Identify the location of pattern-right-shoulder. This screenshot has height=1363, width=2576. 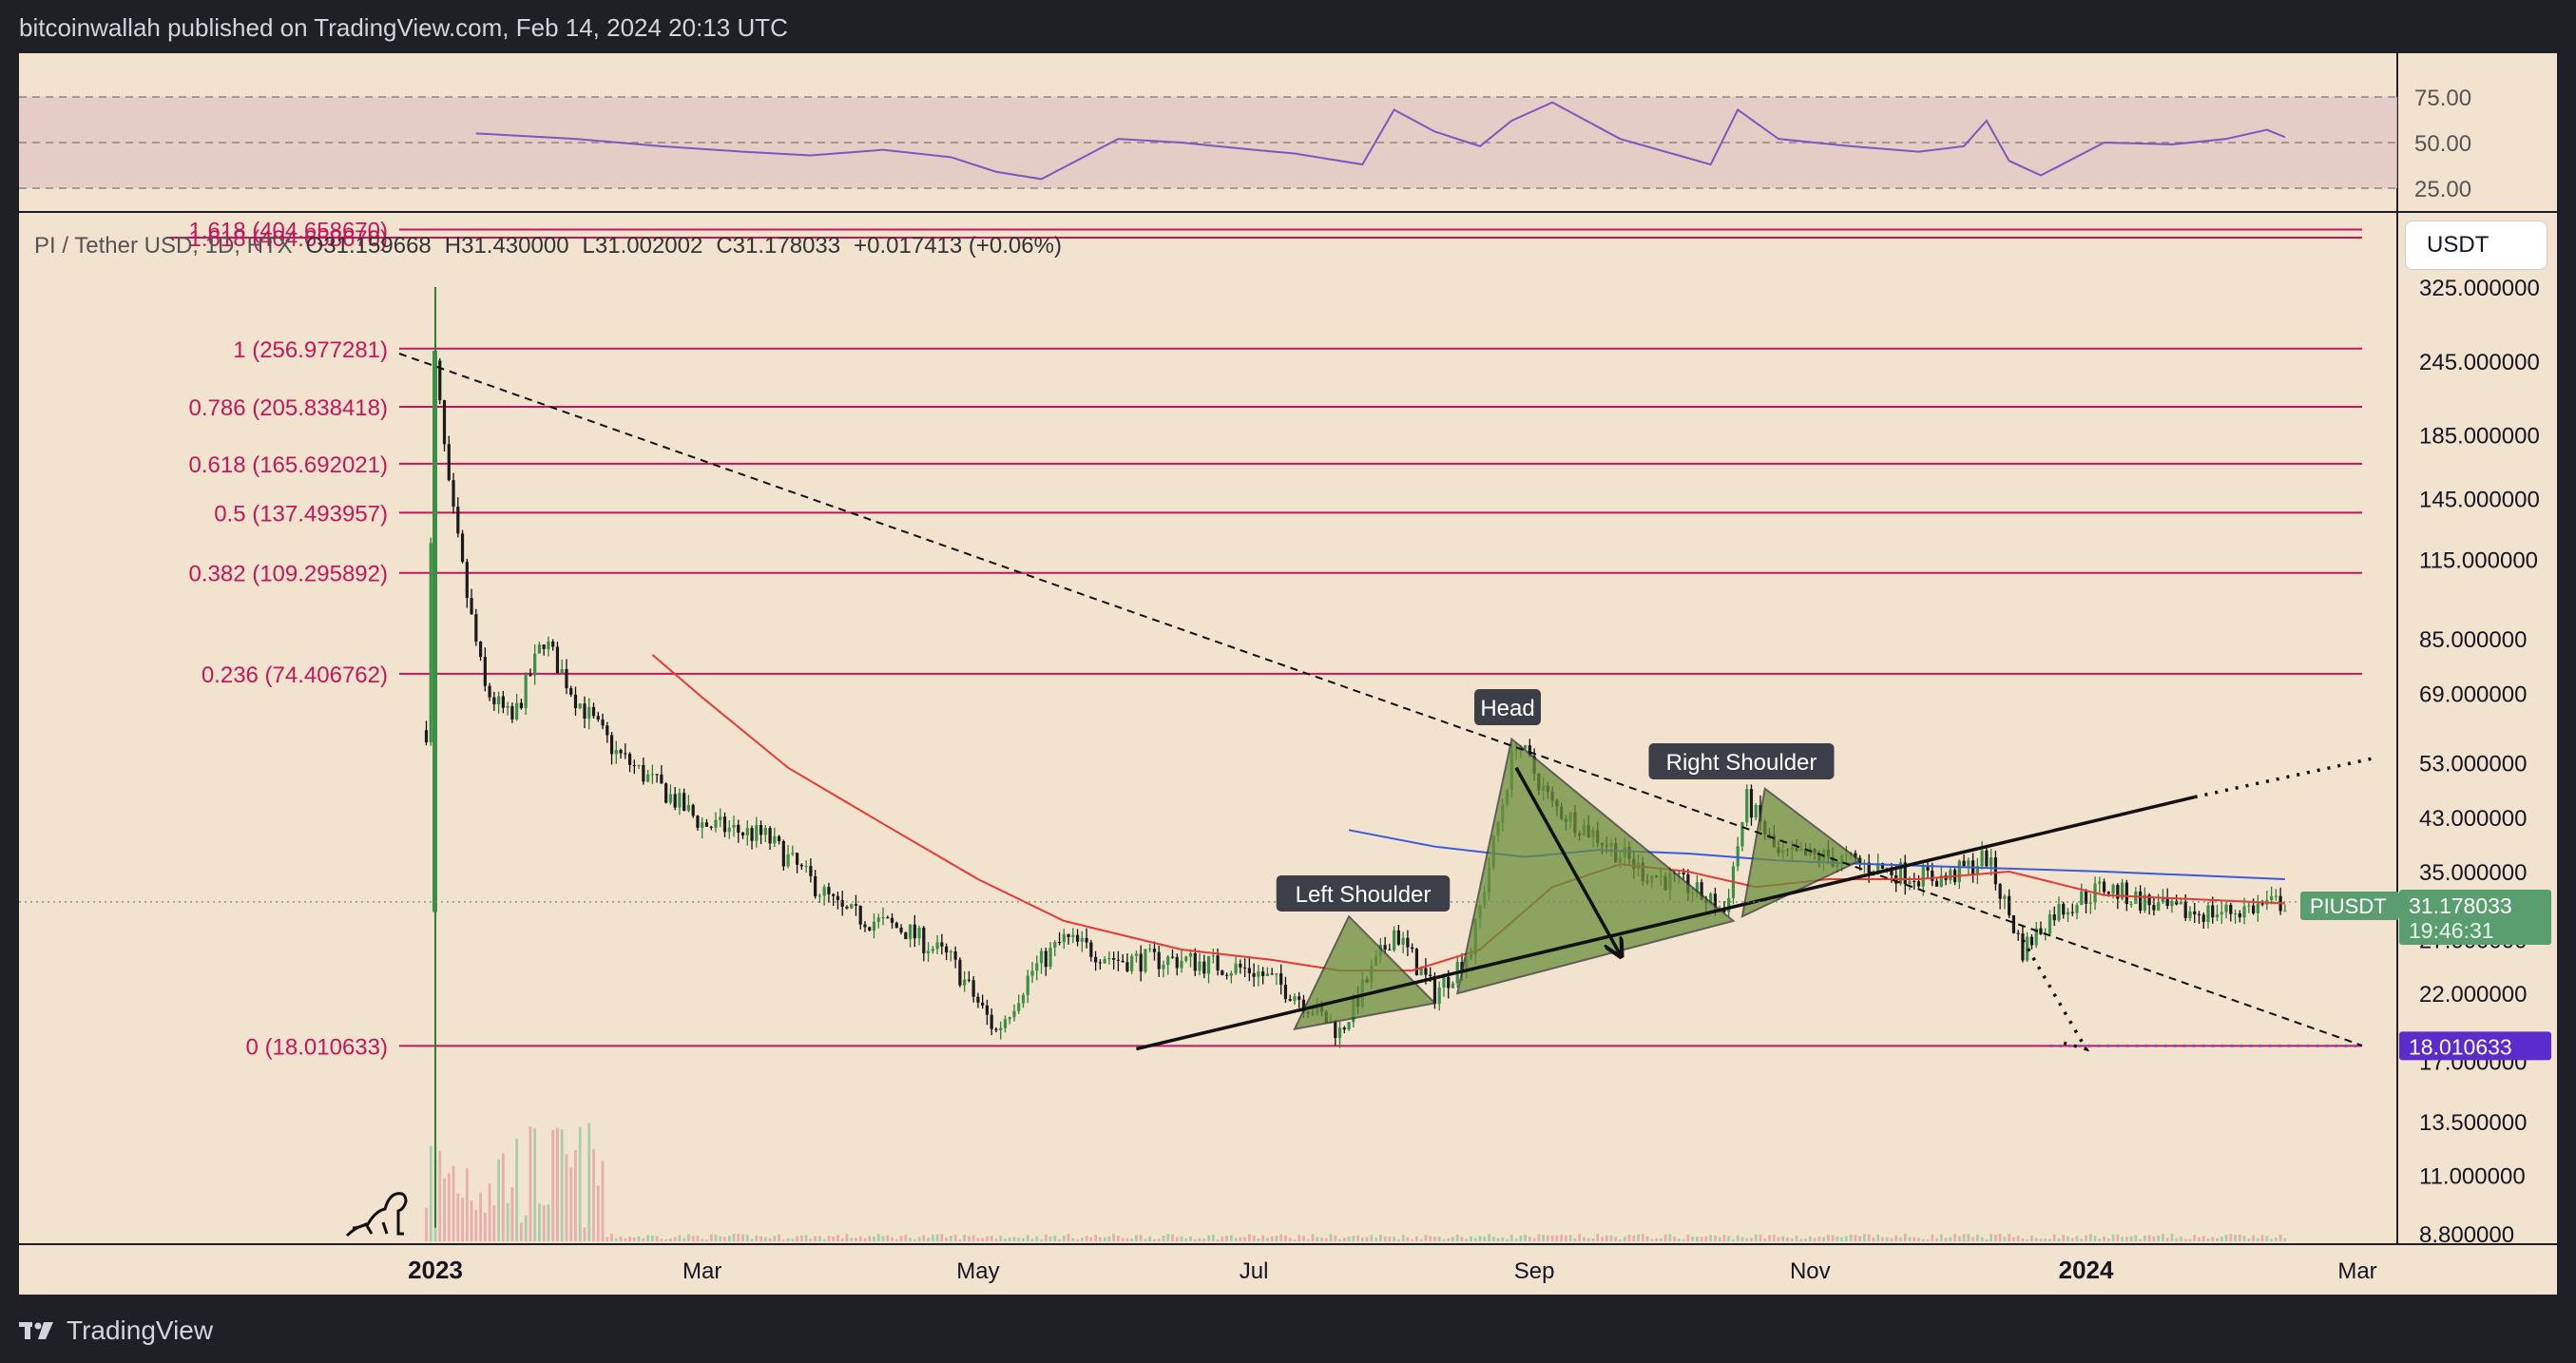
(1801, 852).